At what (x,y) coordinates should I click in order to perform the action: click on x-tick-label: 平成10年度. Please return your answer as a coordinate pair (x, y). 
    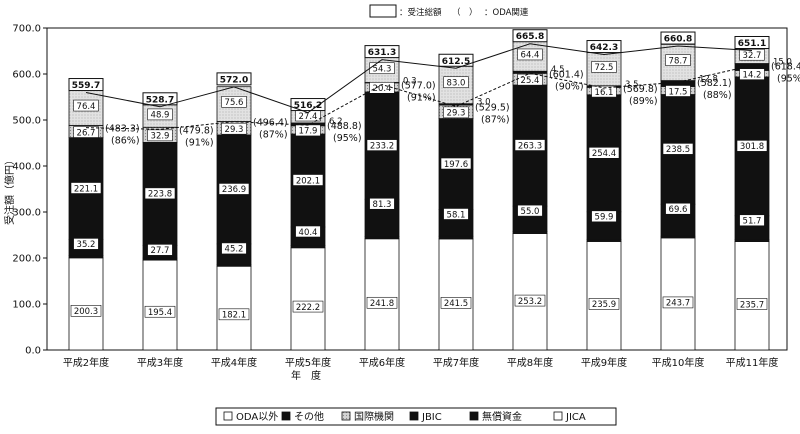
    Looking at the image, I should click on (678, 362).